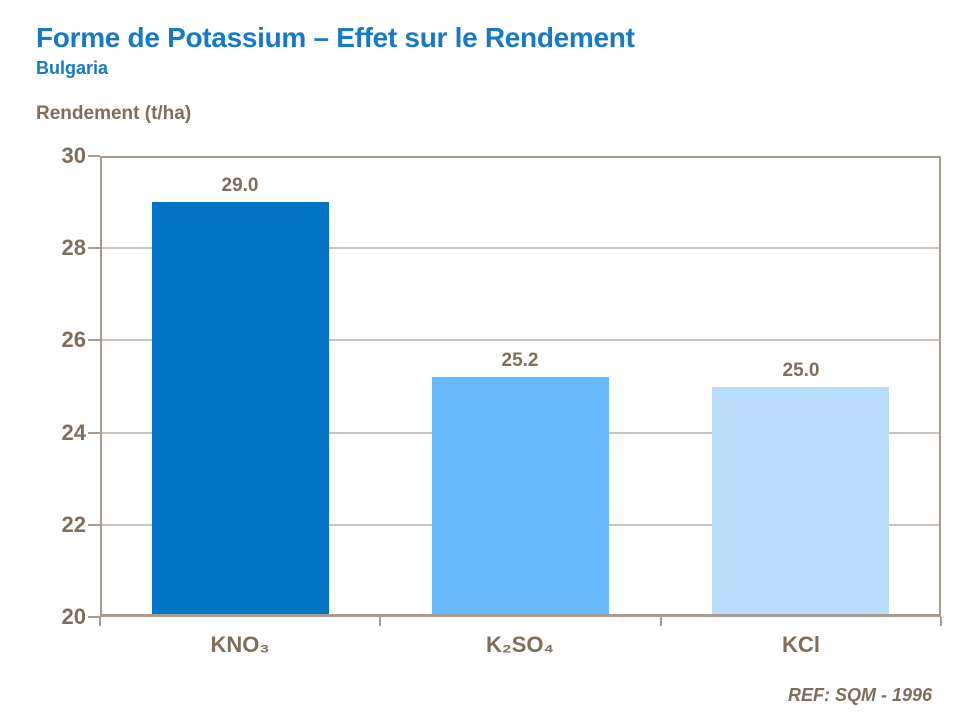 Image resolution: width=960 pixels, height=720 pixels. I want to click on reference-note: REF: SQM - 1996, so click(859, 695).